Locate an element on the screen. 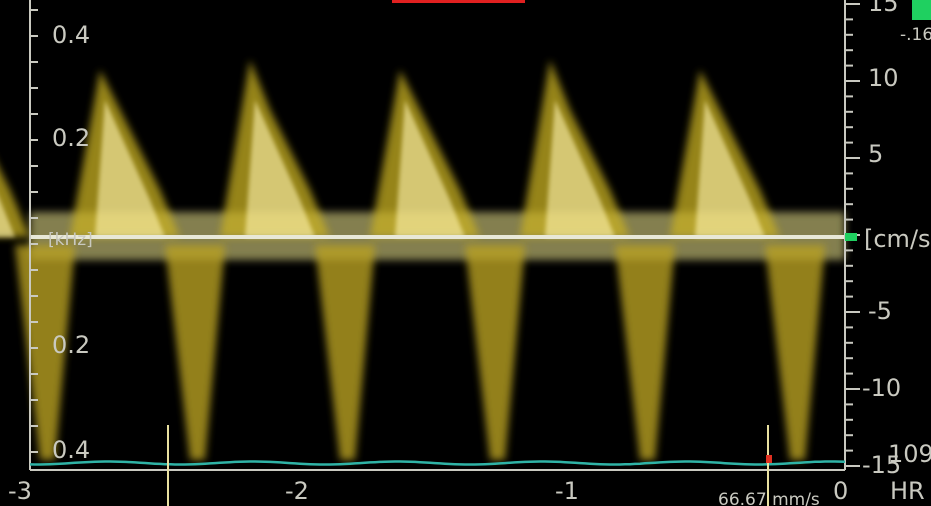  left-unit: [kHz] is located at coordinates (70, 240).